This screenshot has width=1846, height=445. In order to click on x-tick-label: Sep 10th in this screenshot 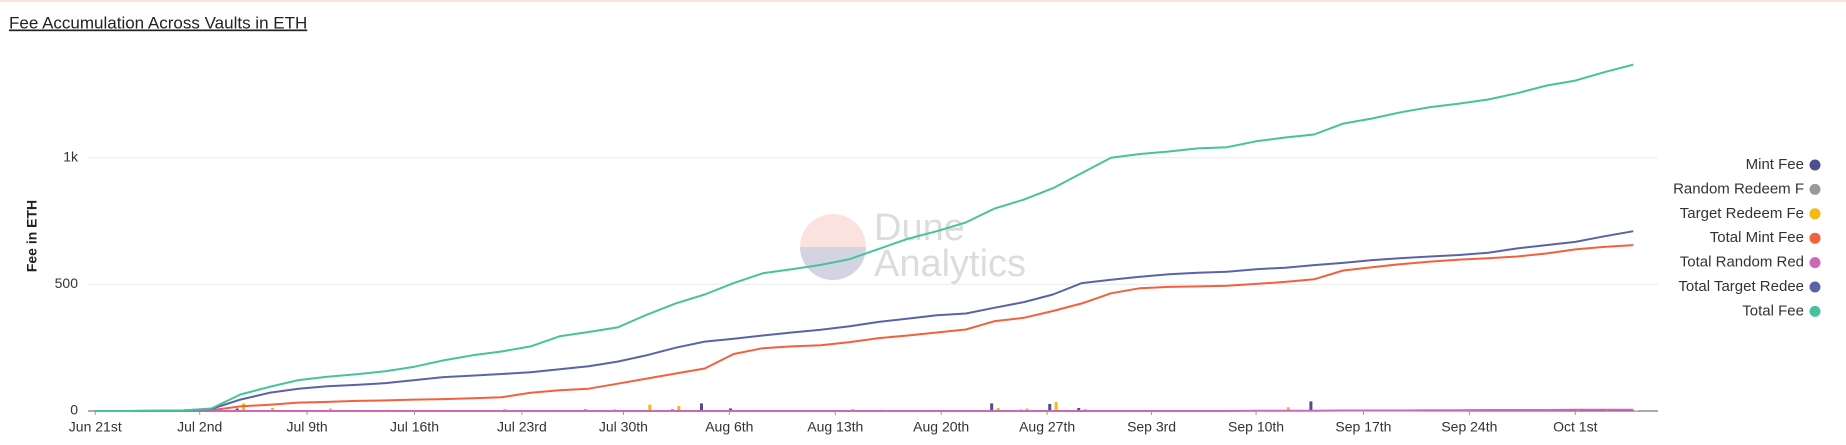, I will do `click(1256, 427)`.